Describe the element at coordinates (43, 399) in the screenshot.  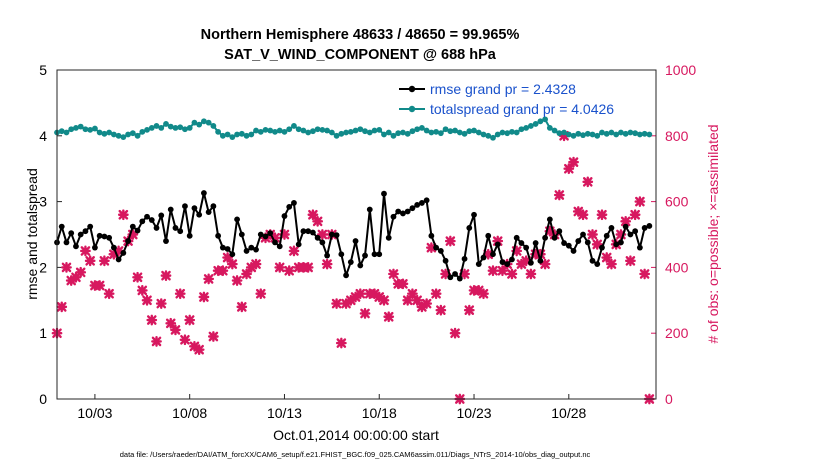
I see `left-tick-label: 0` at that location.